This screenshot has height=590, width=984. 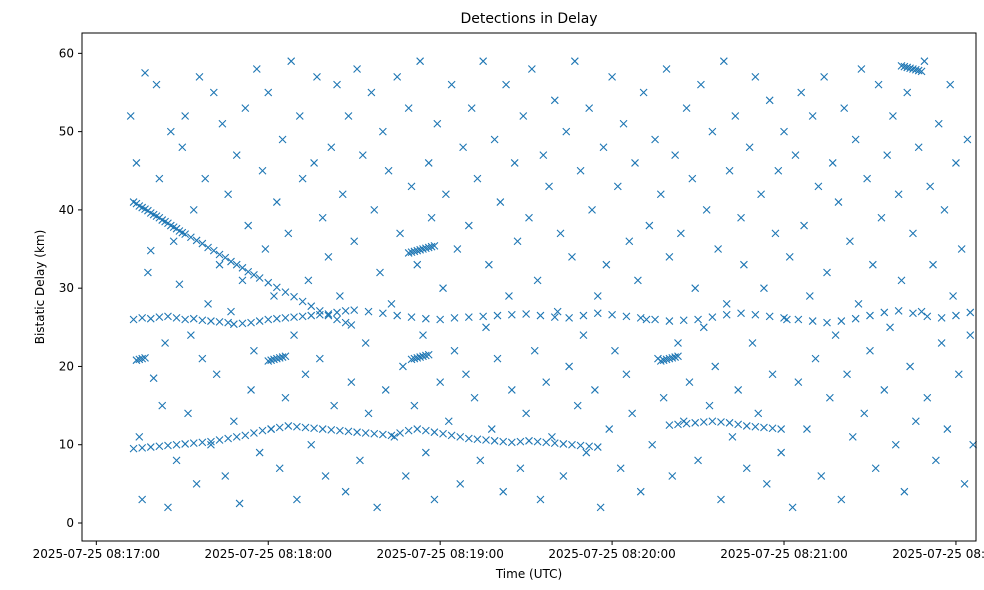 What do you see at coordinates (528, 574) in the screenshot?
I see `x-axis-label: Time (UTC)` at bounding box center [528, 574].